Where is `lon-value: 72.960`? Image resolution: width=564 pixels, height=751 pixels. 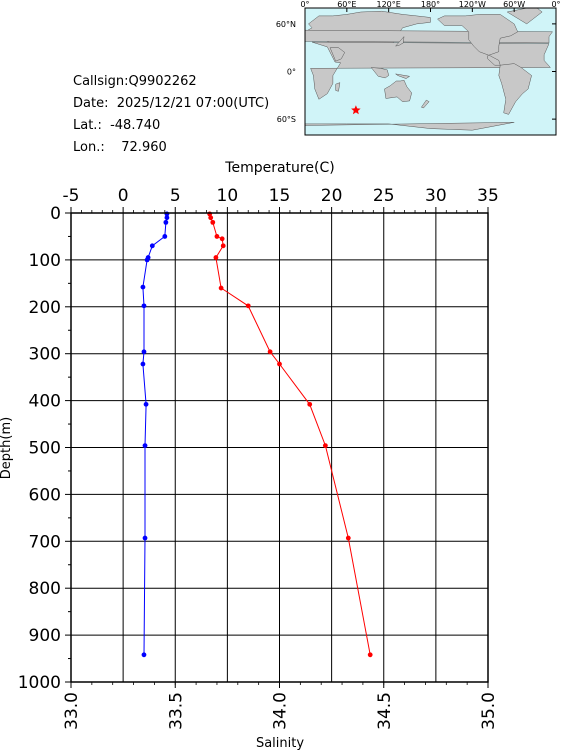
lon-value: 72.960 is located at coordinates (144, 147).